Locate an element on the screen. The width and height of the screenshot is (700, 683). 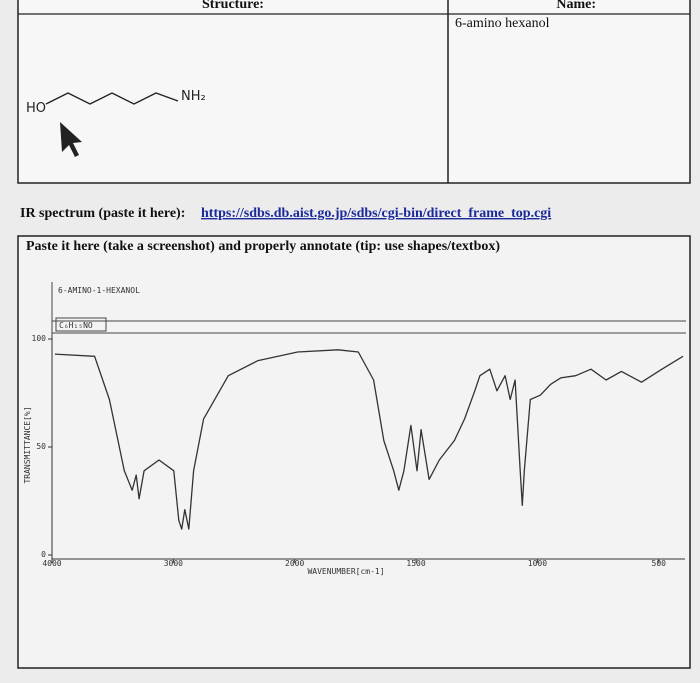
spectrum-formula: C₆H₁₅NO is located at coordinates (76, 325).